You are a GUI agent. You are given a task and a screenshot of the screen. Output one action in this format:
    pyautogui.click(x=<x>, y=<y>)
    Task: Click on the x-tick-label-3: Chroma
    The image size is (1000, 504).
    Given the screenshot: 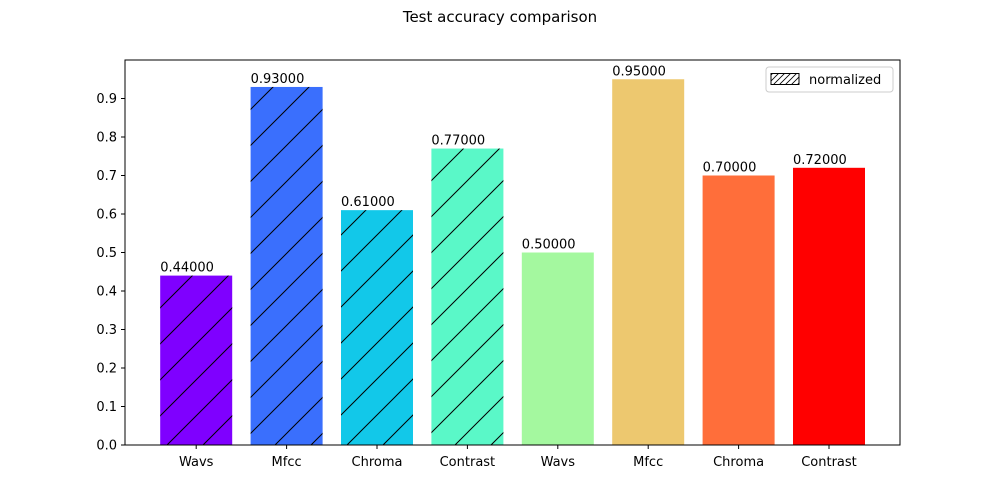 What is the action you would take?
    pyautogui.click(x=377, y=462)
    